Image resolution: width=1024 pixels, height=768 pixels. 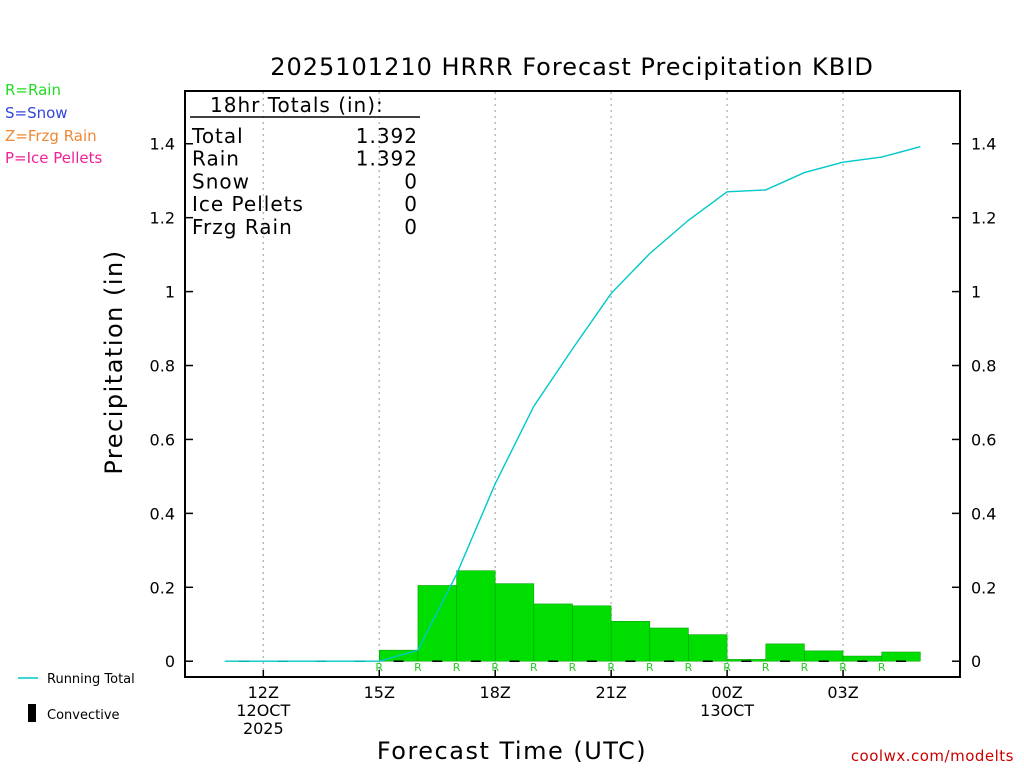 I want to click on y-tick-label: 0, so click(x=170, y=661).